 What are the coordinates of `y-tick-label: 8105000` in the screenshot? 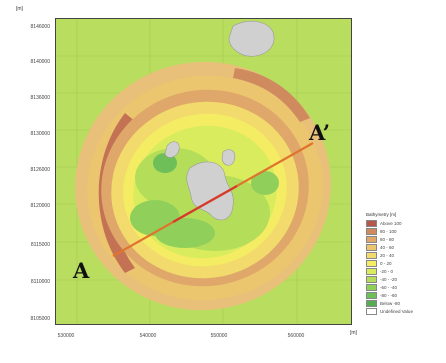 It's located at (40, 319).